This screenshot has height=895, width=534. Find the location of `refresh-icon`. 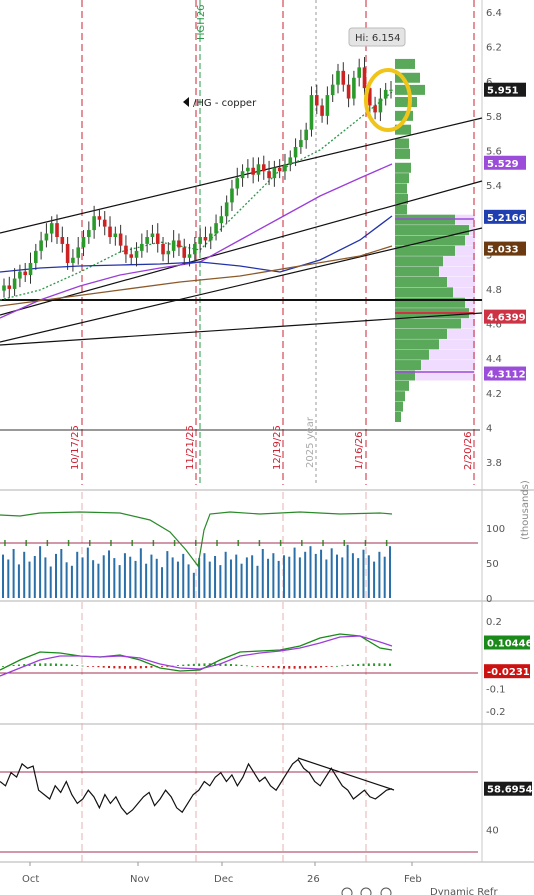

refresh-icon is located at coordinates (386, 891).